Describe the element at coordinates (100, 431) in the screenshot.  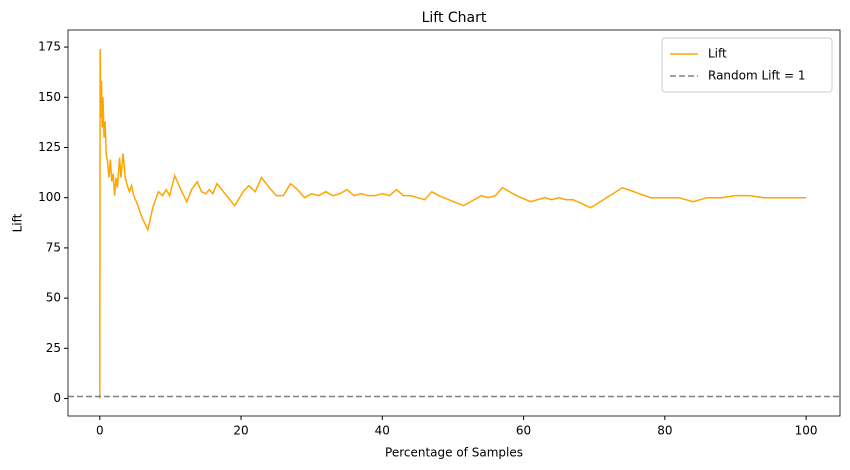
I see `x-tick-label: 0` at that location.